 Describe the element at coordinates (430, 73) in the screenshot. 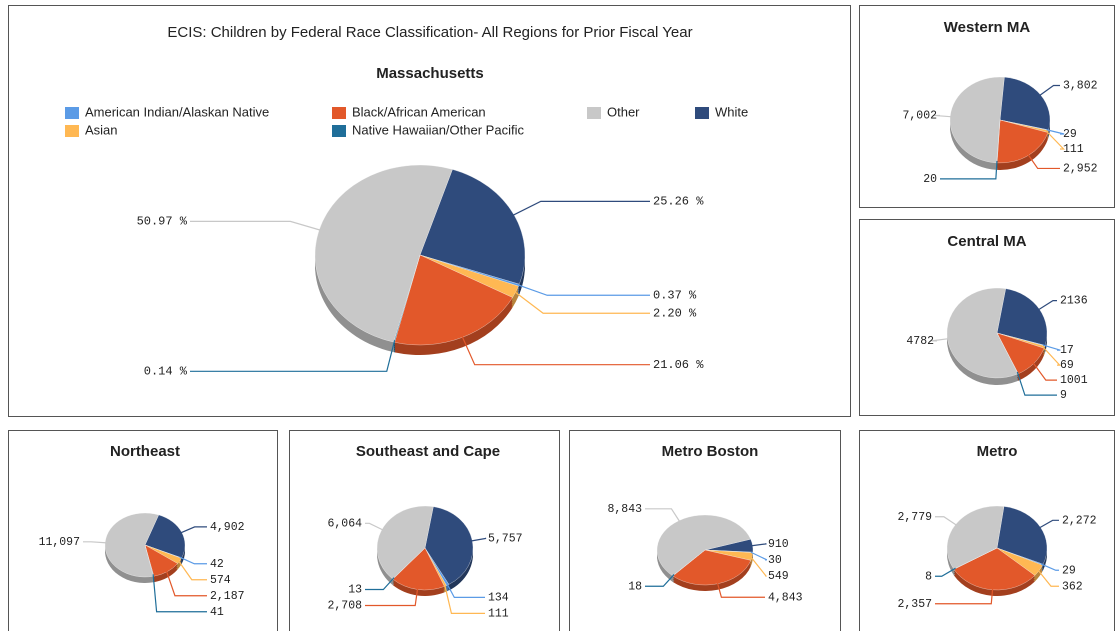

I see `chart-subtitle: Massachusetts` at that location.